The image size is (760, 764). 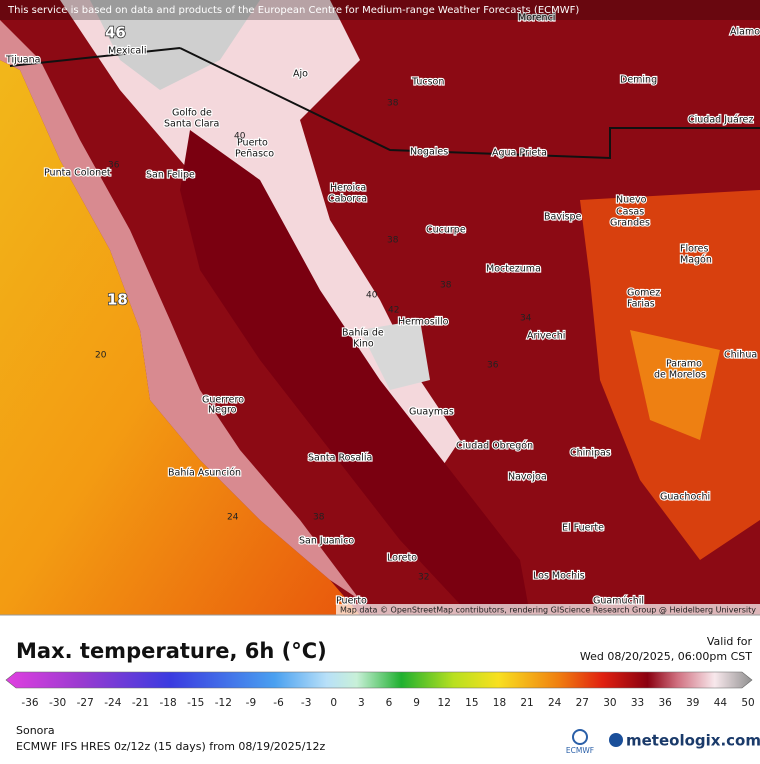 I want to click on disclaimer-bg, so click(x=380, y=10).